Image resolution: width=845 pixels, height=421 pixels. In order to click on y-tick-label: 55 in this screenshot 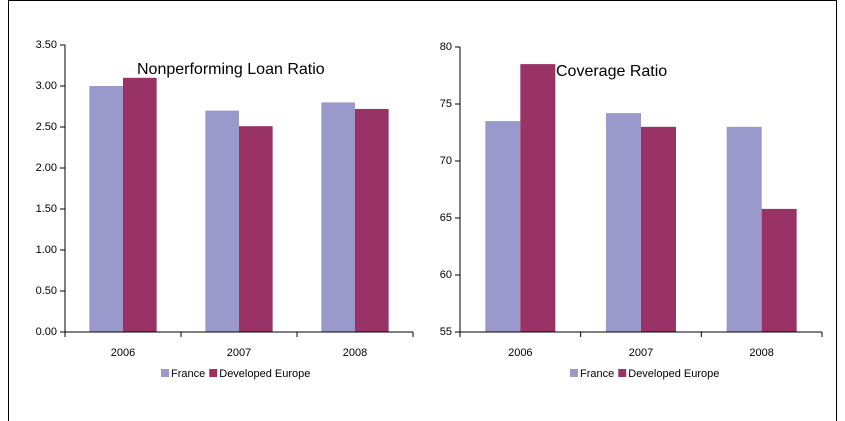, I will do `click(446, 332)`.